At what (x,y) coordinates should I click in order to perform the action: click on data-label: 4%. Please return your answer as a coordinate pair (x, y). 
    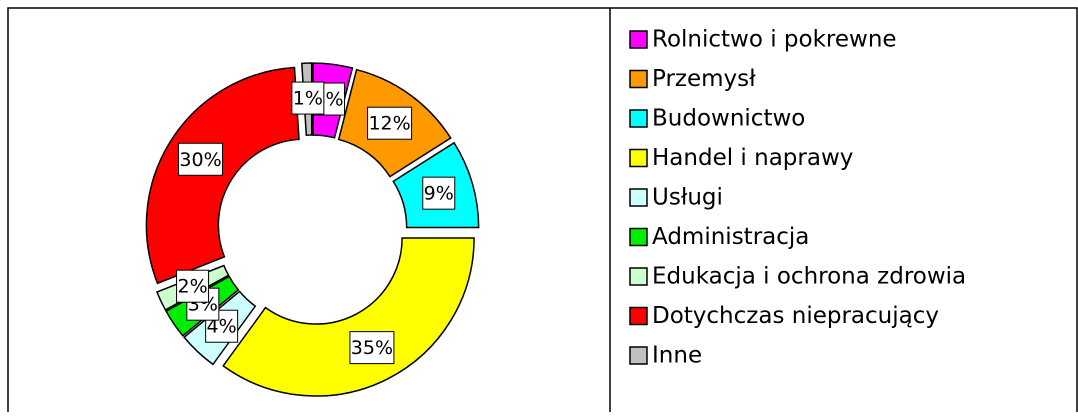
    Looking at the image, I should click on (222, 327).